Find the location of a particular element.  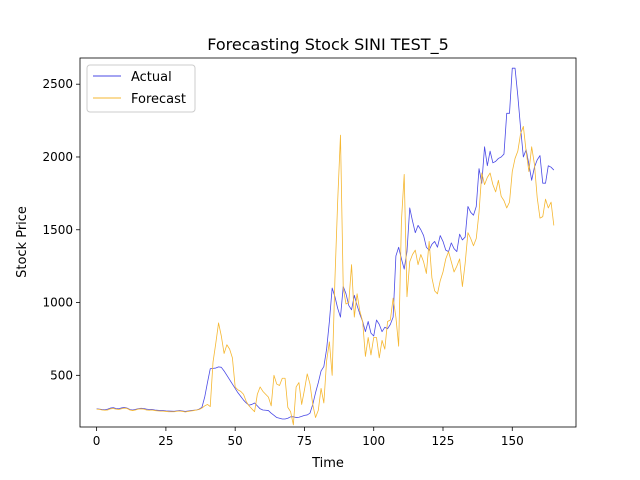

x-tick-label: 150 is located at coordinates (512, 441).